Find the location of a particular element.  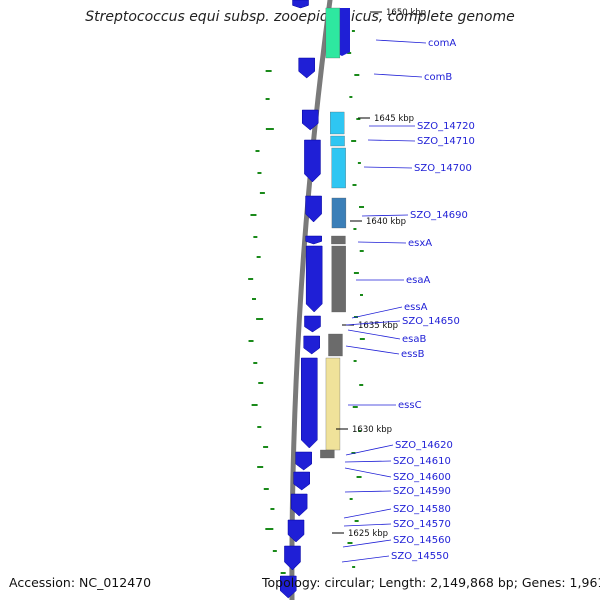

scale-tick-label: 1640 kbp is located at coordinates (386, 222).